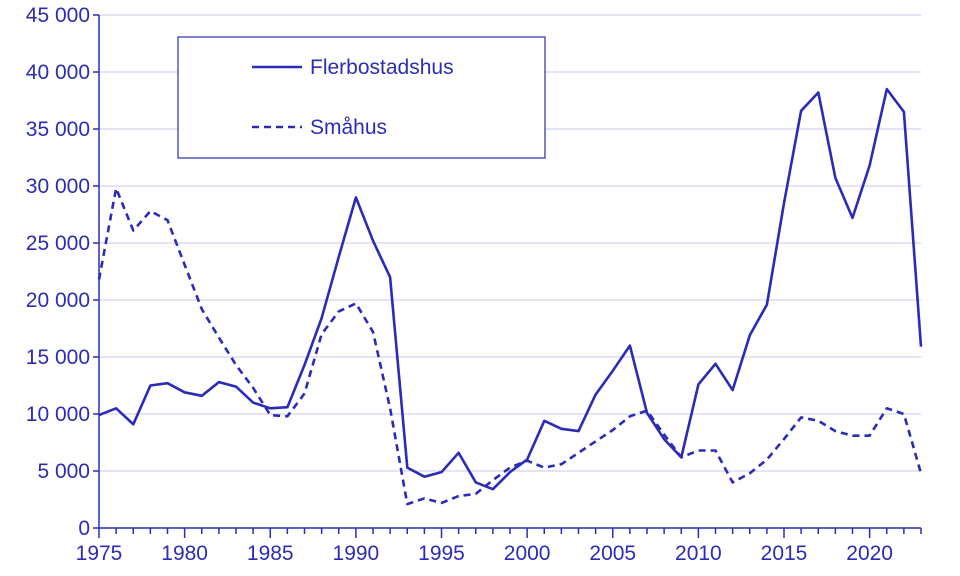 This screenshot has height=576, width=960. What do you see at coordinates (612, 553) in the screenshot?
I see `x-tick-label: 2005` at bounding box center [612, 553].